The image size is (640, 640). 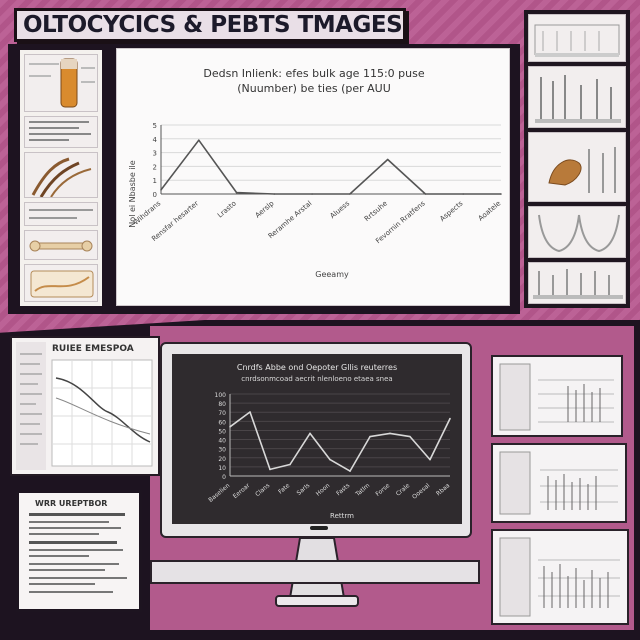 I want to click on y-tick-label: 60, so click(x=222, y=422).